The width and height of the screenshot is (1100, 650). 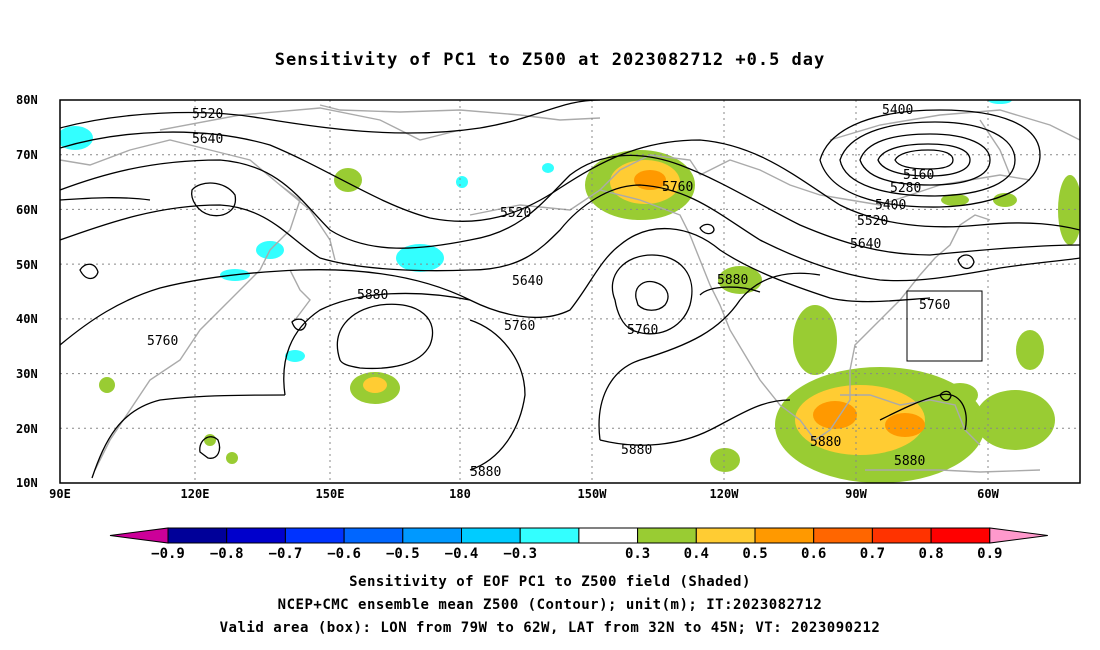 What do you see at coordinates (139, 535) in the screenshot?
I see `colorbar-end-low` at bounding box center [139, 535].